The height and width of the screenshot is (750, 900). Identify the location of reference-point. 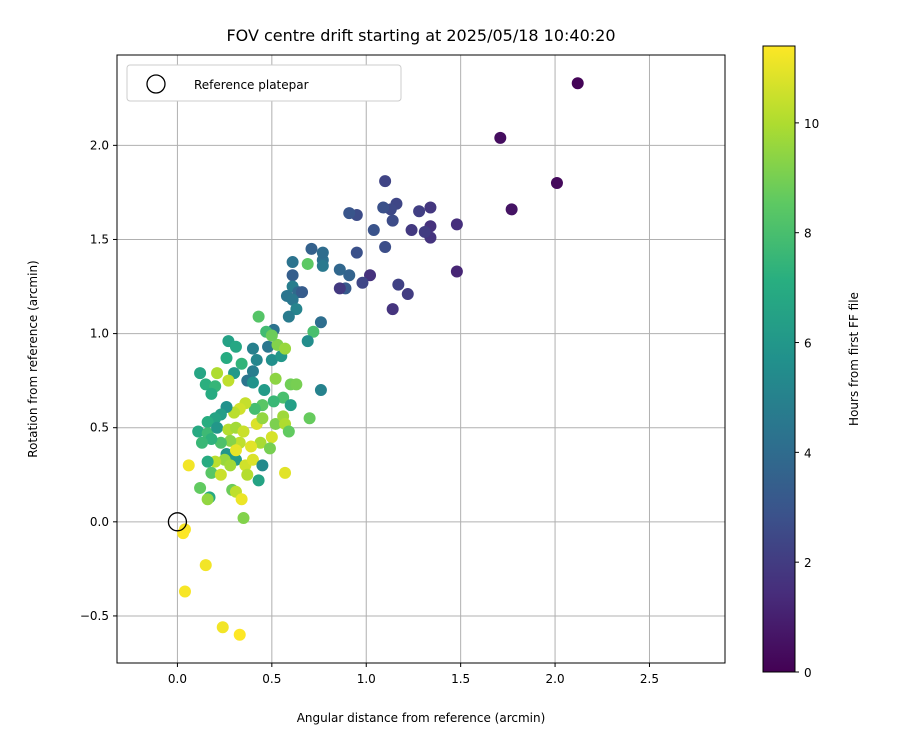
(177, 522).